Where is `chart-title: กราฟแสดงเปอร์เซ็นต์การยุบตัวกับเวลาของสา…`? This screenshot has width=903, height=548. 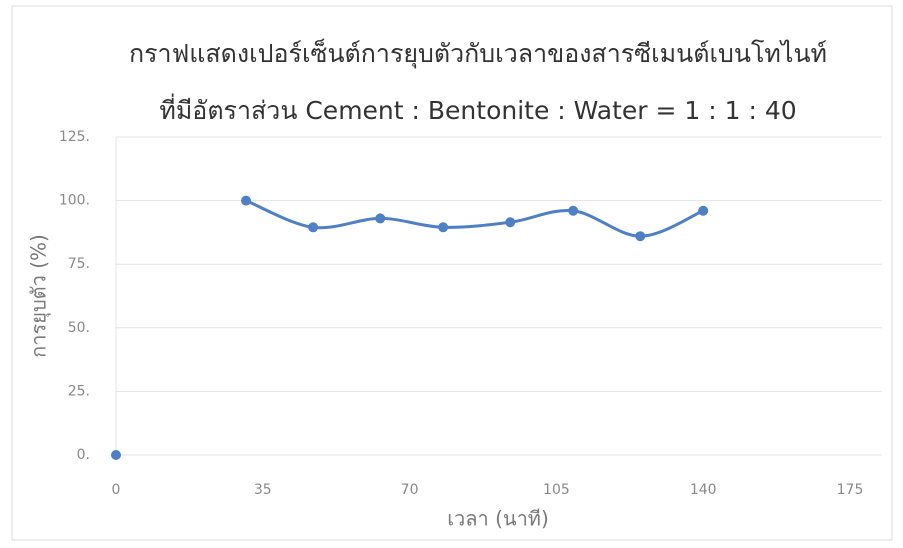 chart-title: กราฟแสดงเปอร์เซ็นต์การยุบตัวกับเวลาของสา… is located at coordinates (478, 53).